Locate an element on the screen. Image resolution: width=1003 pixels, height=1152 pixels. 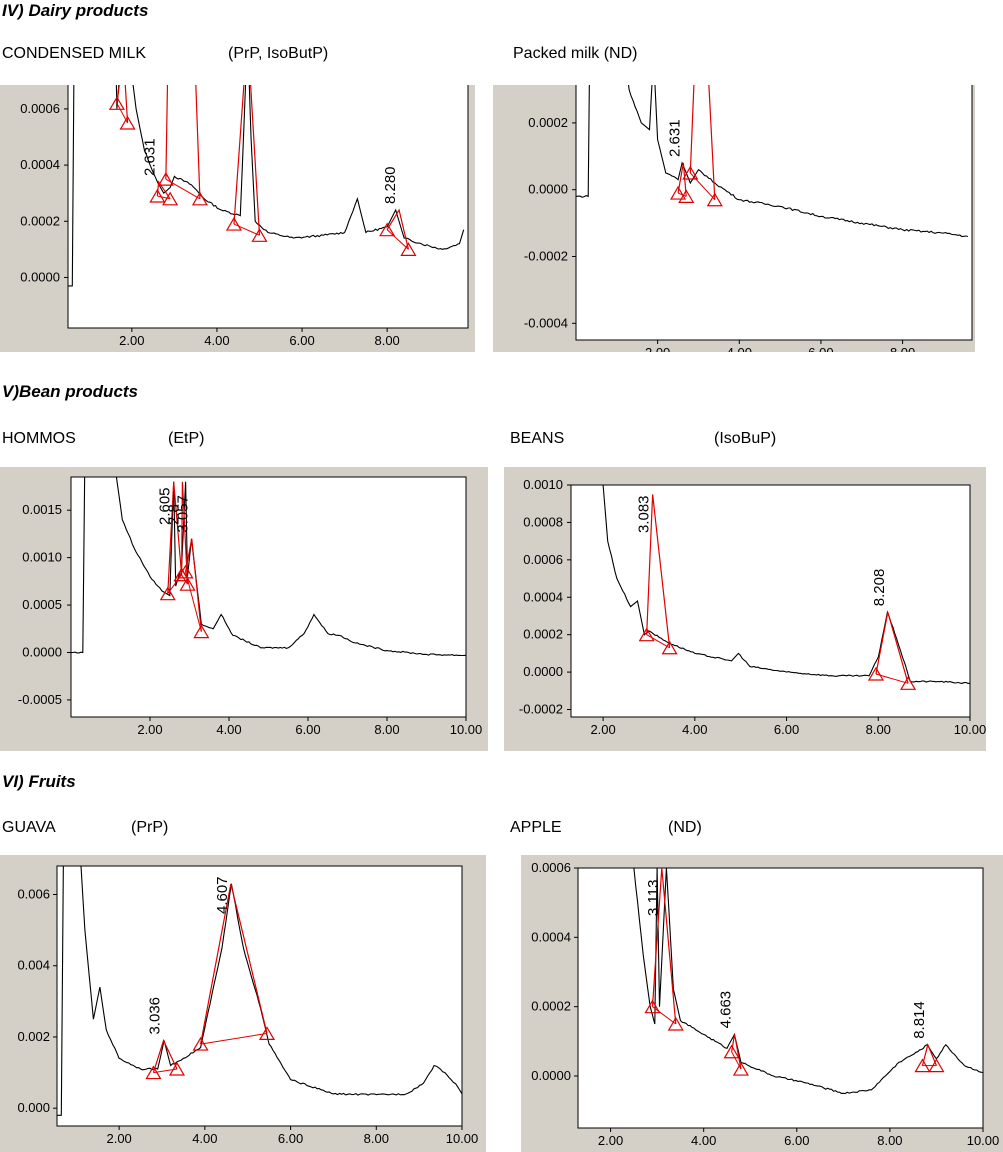
y-tick-label: 0.000 is located at coordinates (33, 1107).